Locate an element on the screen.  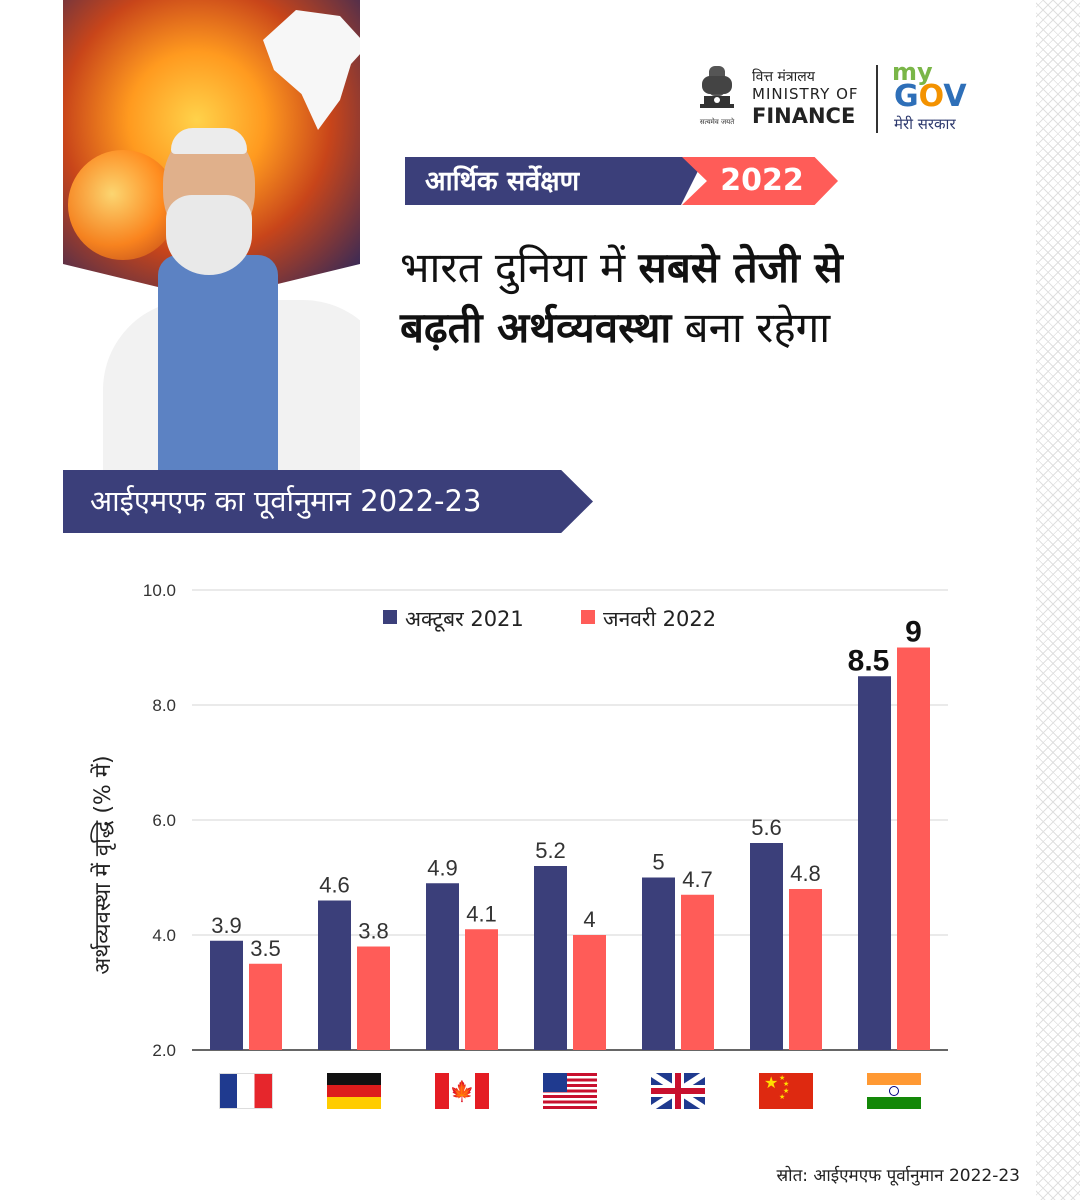
flag-germany-icon is located at coordinates (354, 1091).